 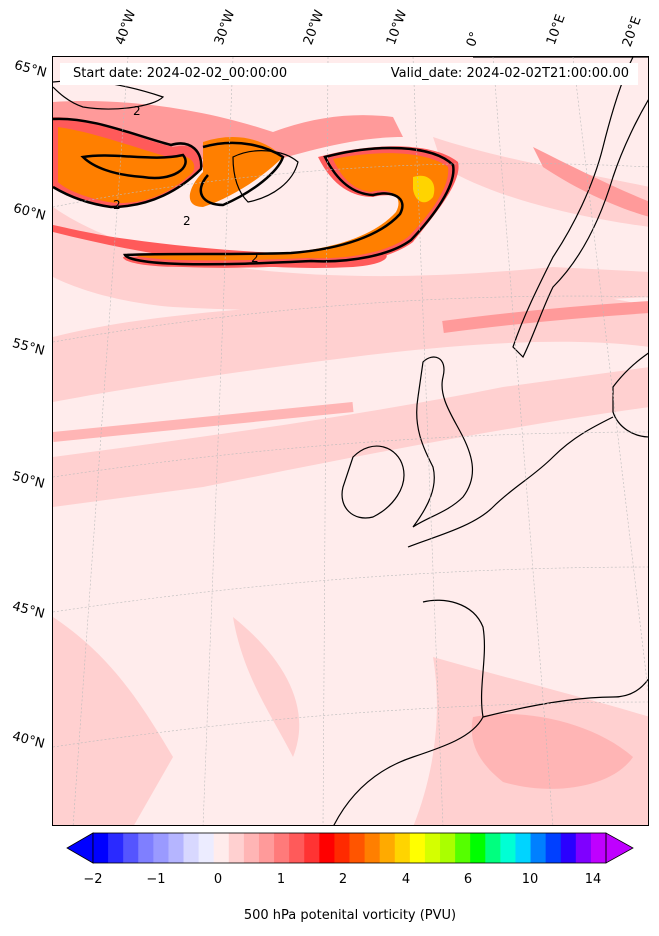 What do you see at coordinates (397, 27) in the screenshot?
I see `lon-label-10w: 10°W` at bounding box center [397, 27].